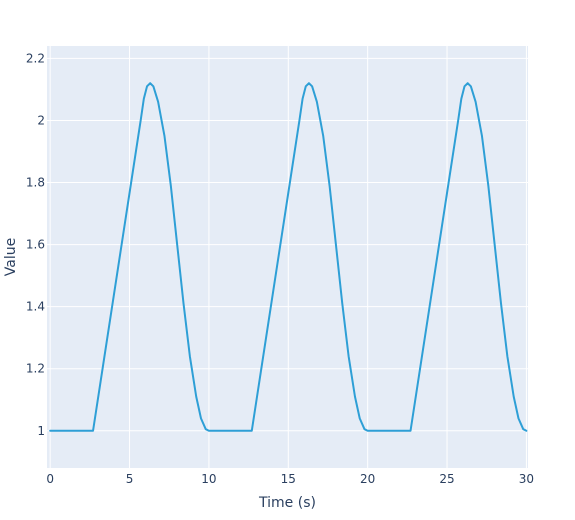 The height and width of the screenshot is (520, 575). What do you see at coordinates (35, 307) in the screenshot?
I see `y-tick-label: 1.4` at bounding box center [35, 307].